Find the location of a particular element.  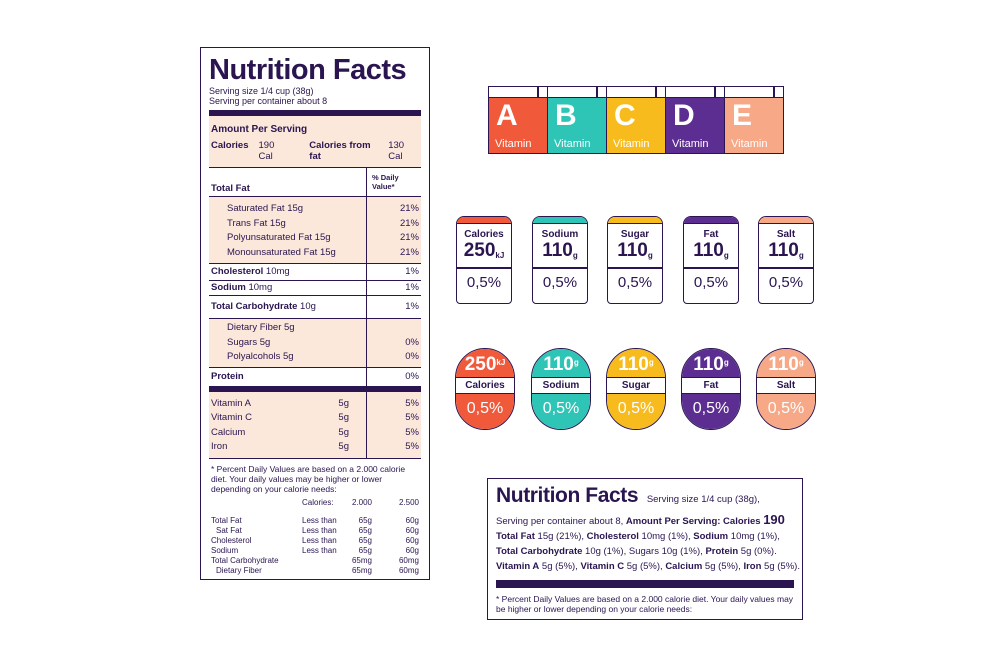

sodium-row: Sodium 10mg 1% is located at coordinates (315, 287).